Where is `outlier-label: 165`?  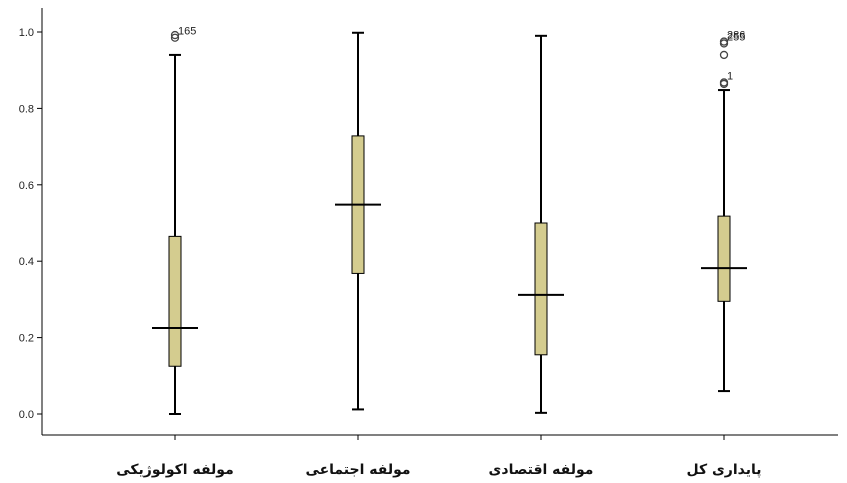 outlier-label: 165 is located at coordinates (187, 32).